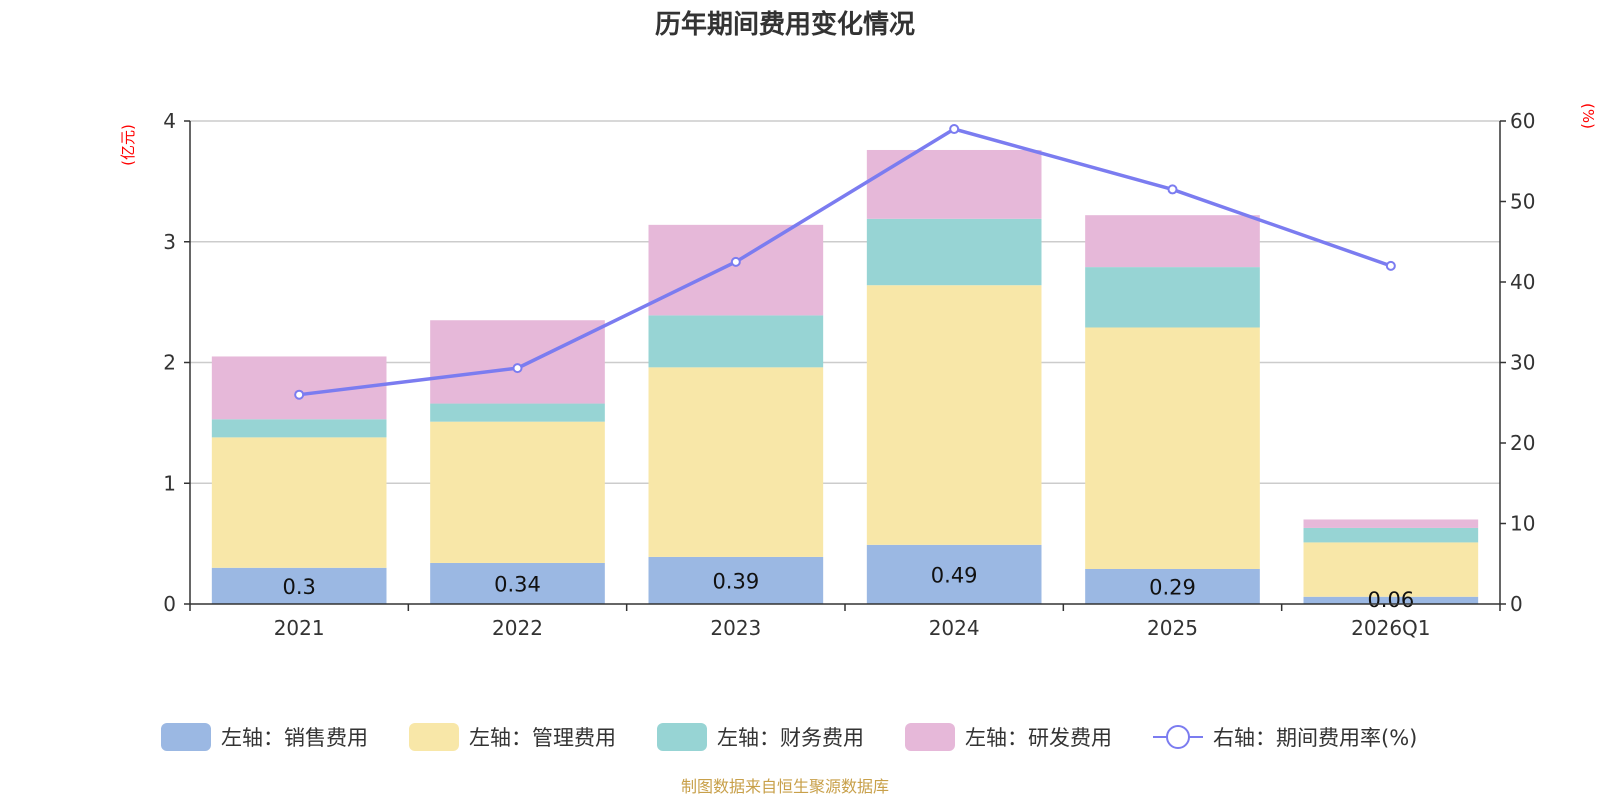  What do you see at coordinates (299, 628) in the screenshot?
I see `x-axis-tick-label: 2021` at bounding box center [299, 628].